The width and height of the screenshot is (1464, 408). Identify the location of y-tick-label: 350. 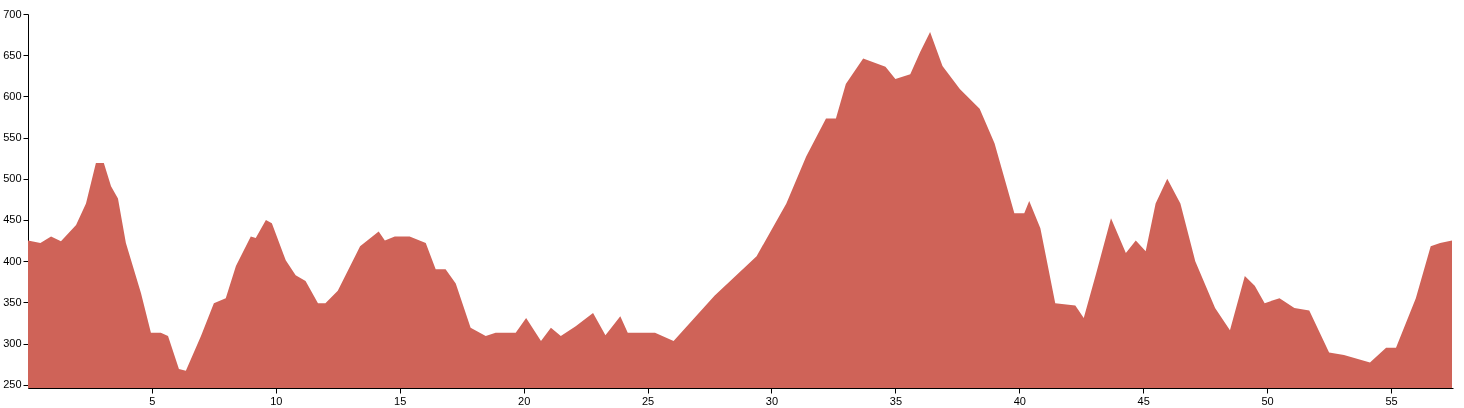
(12, 301).